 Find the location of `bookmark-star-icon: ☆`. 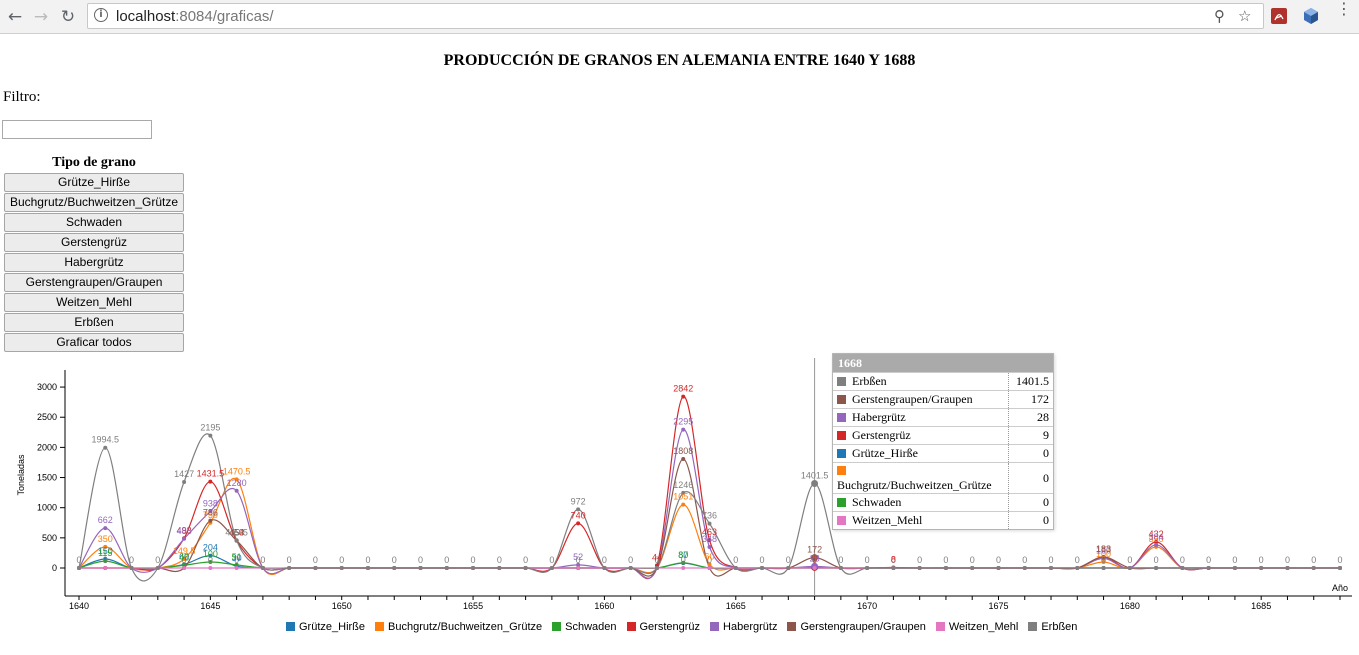

bookmark-star-icon: ☆ is located at coordinates (1245, 16).